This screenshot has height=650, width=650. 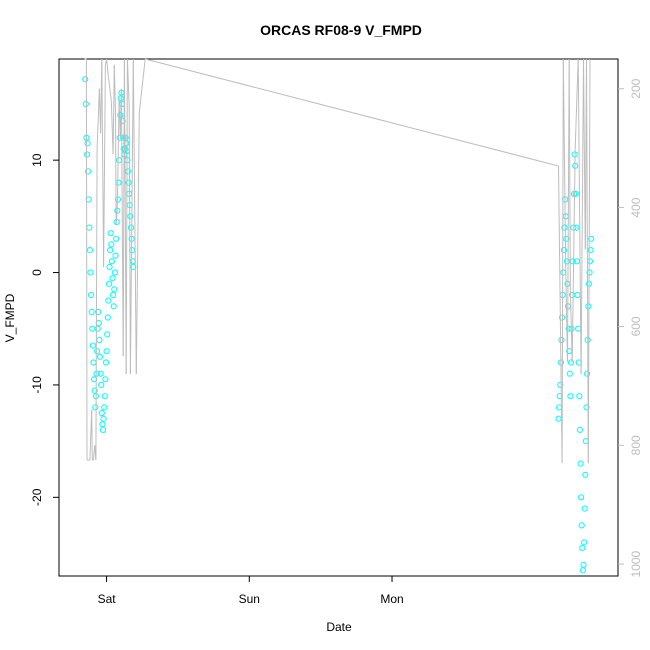 What do you see at coordinates (37, 272) in the screenshot?
I see `y-left-tick-label: 0` at bounding box center [37, 272].